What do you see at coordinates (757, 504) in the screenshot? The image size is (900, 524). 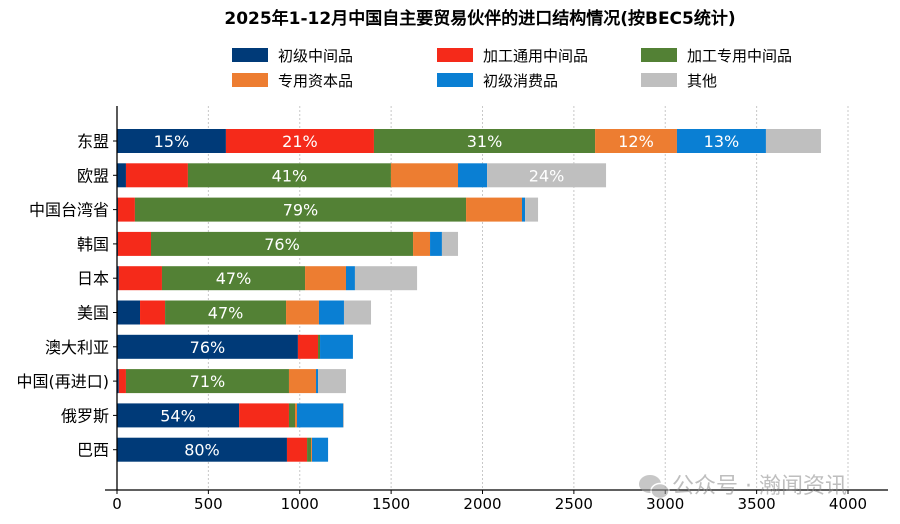 I see `x-tick-label: 3500` at bounding box center [757, 504].